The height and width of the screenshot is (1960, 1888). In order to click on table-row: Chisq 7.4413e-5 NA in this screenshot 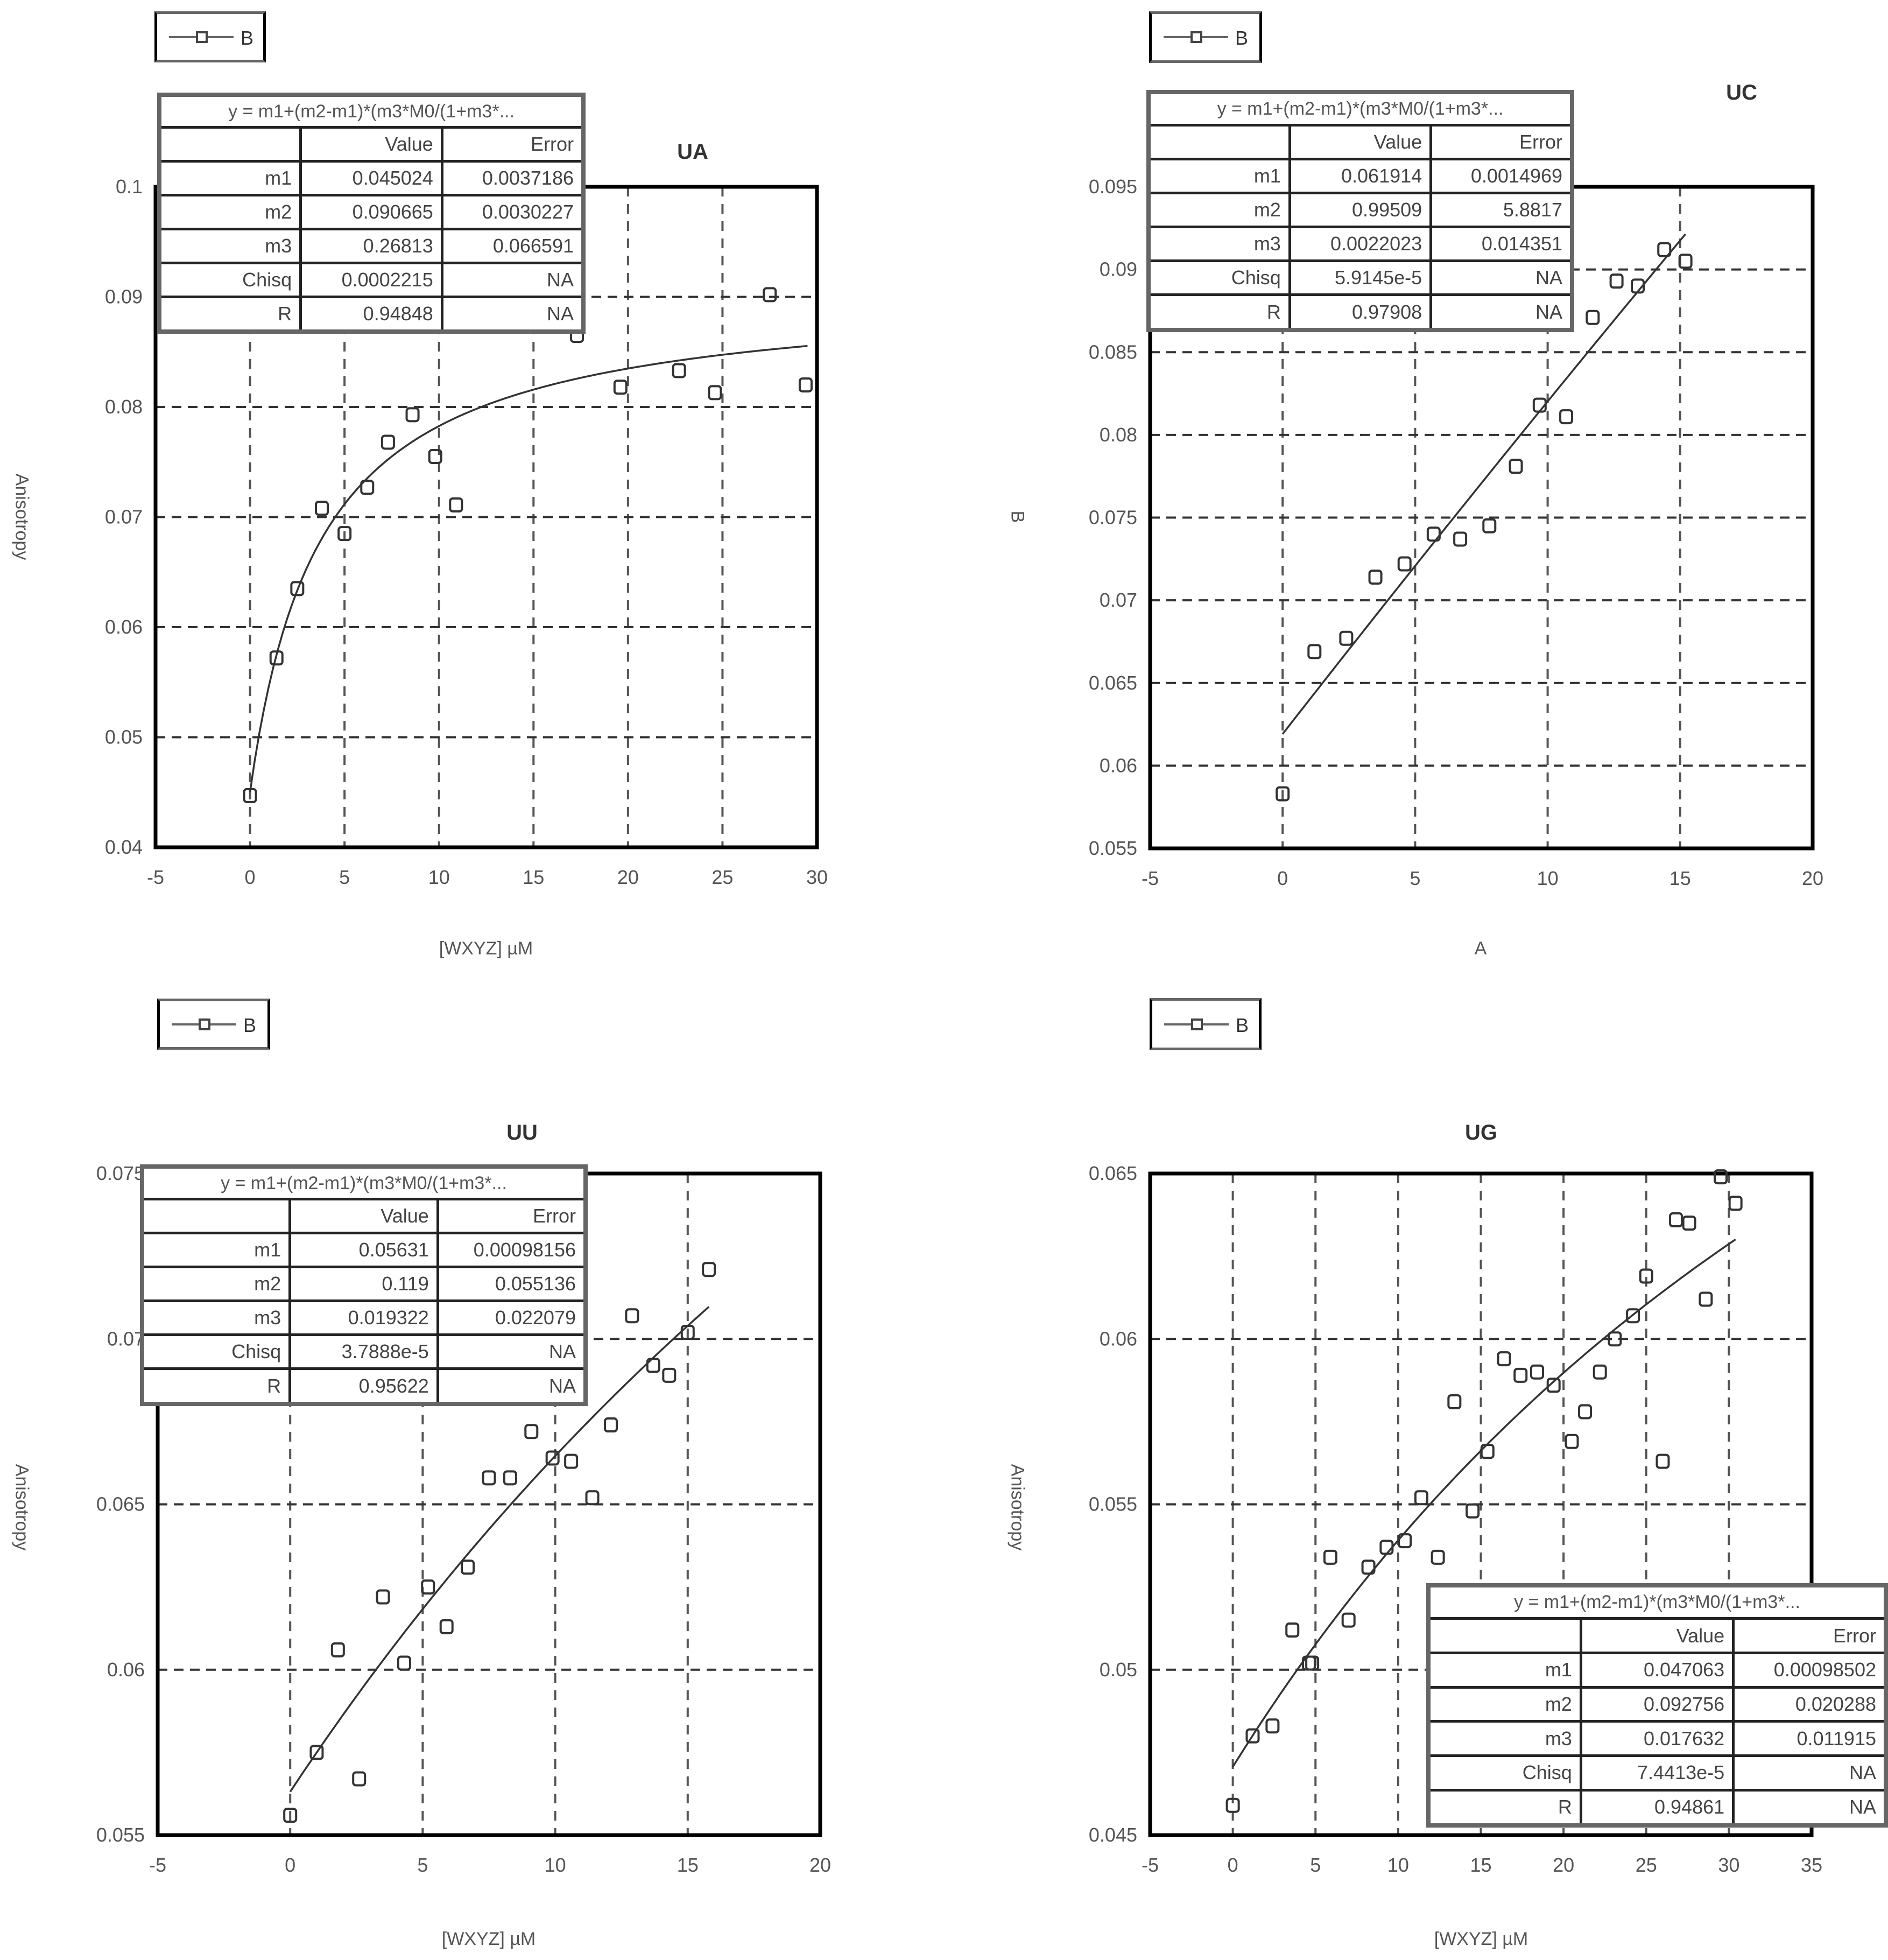, I will do `click(1657, 1773)`.